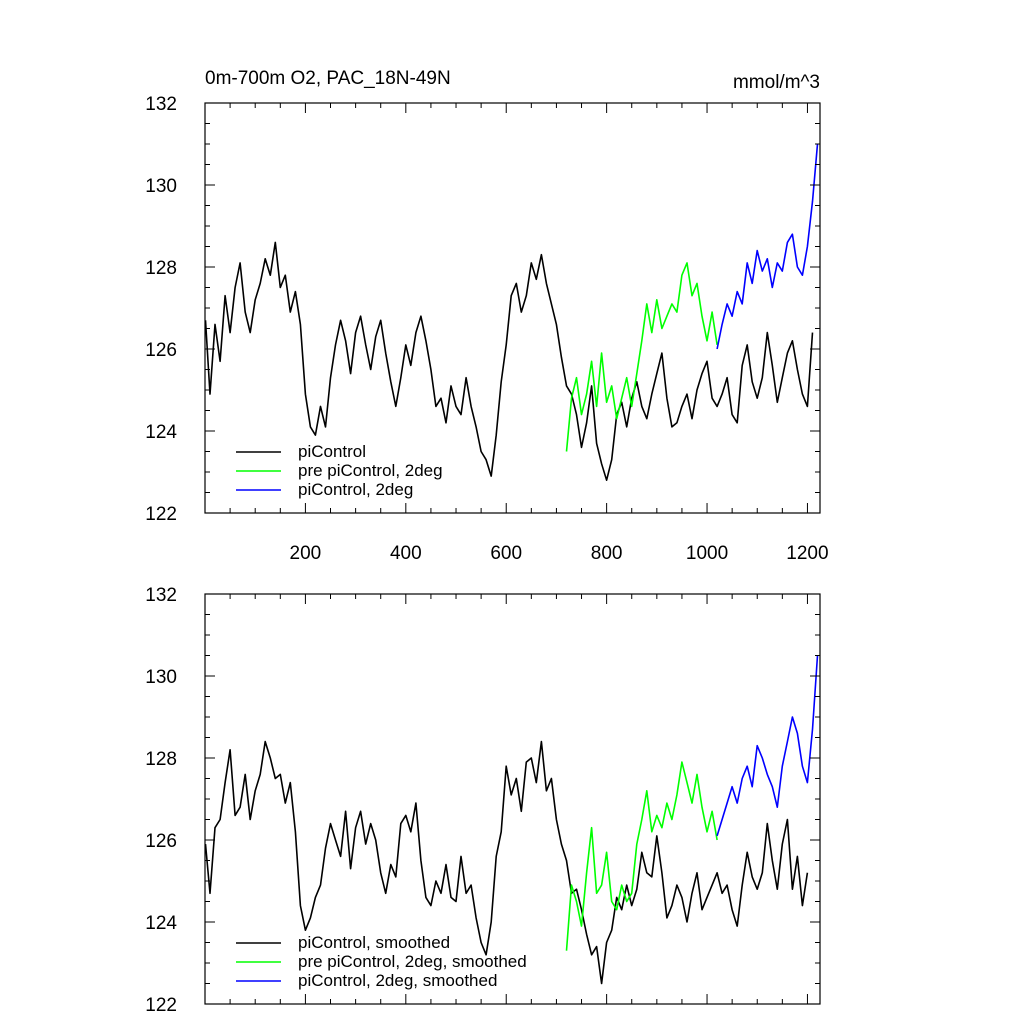  I want to click on bottom-panel-legend-label: piControl, smoothed, so click(374, 942).